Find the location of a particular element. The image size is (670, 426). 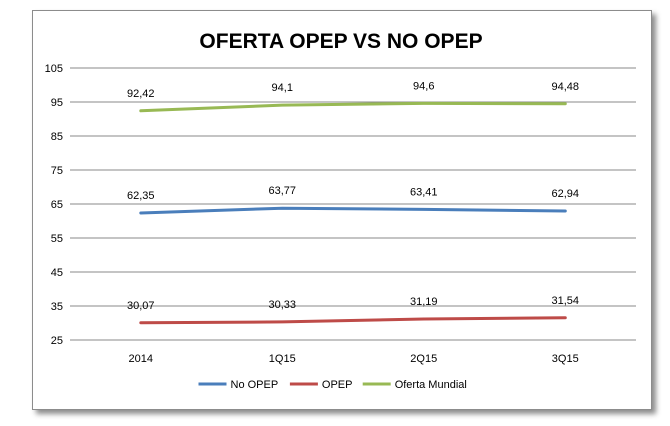

x-axis: 2014 1Q15 2Q15 3Q15 is located at coordinates (354, 359).